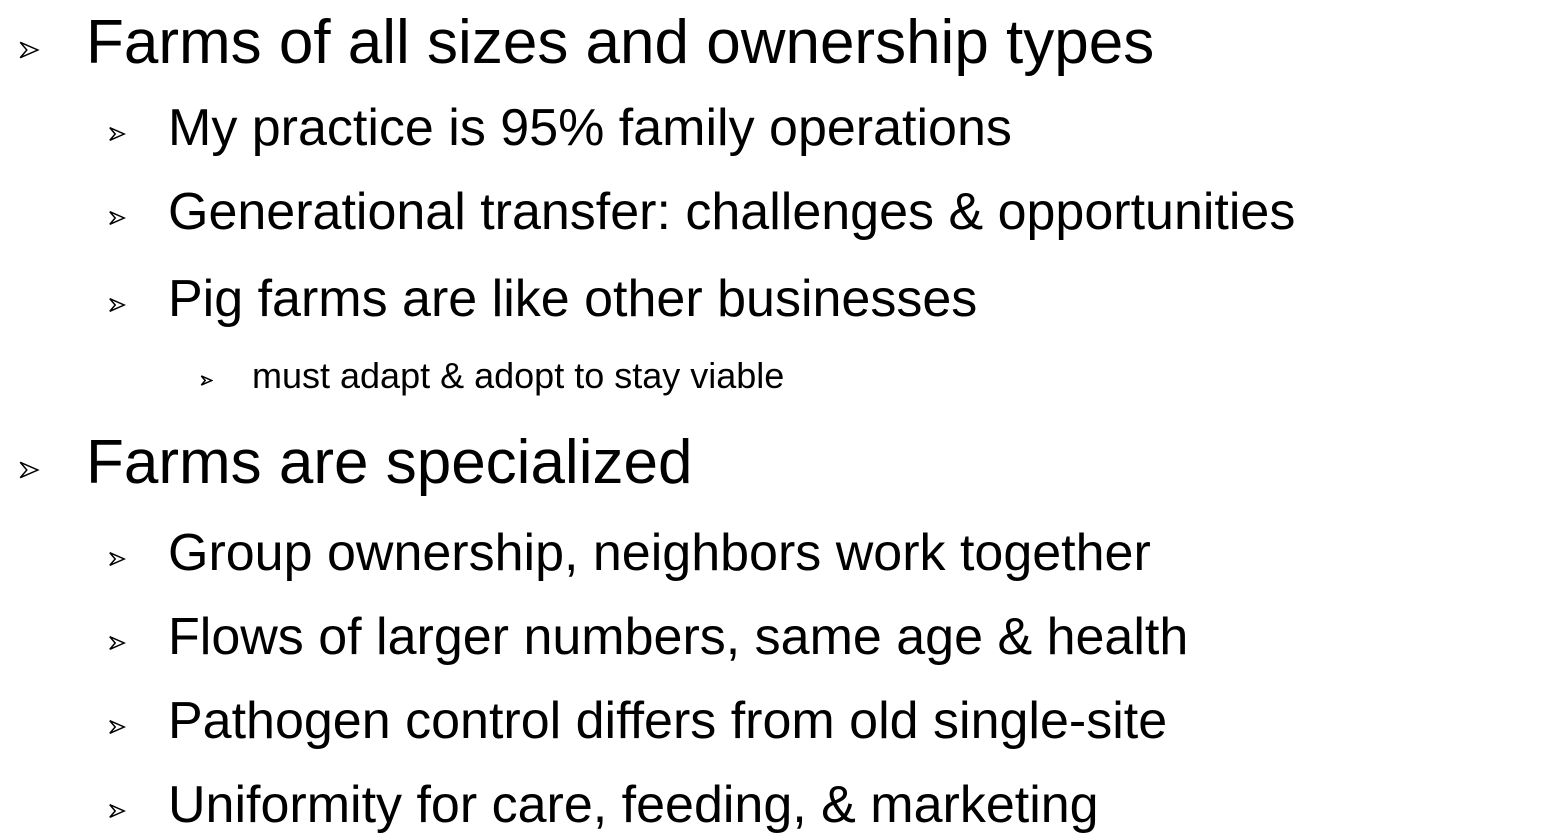 The image size is (1560, 839). Describe the element at coordinates (518, 375) in the screenshot. I see `bullet-text: must adapt & adopt to stay viable` at that location.